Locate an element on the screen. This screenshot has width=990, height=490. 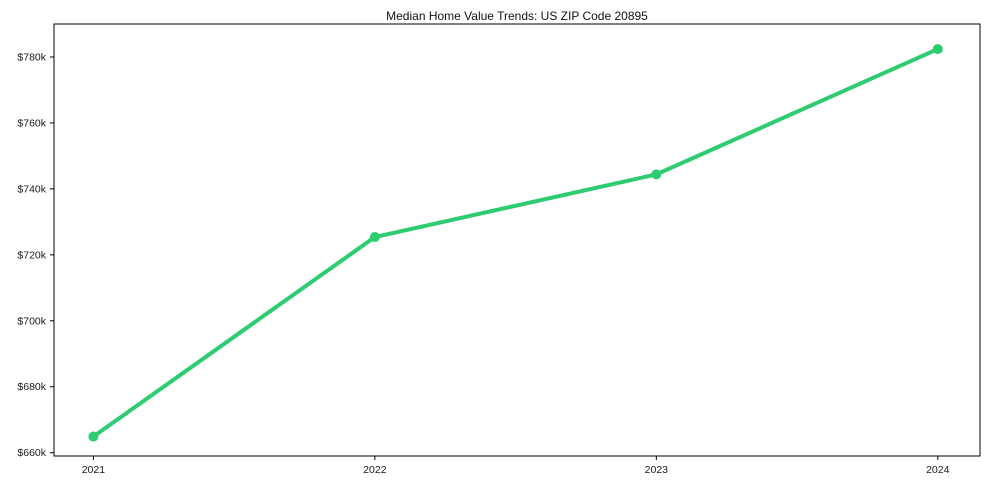
y-axis-tick-label: $740k is located at coordinates (31, 189).